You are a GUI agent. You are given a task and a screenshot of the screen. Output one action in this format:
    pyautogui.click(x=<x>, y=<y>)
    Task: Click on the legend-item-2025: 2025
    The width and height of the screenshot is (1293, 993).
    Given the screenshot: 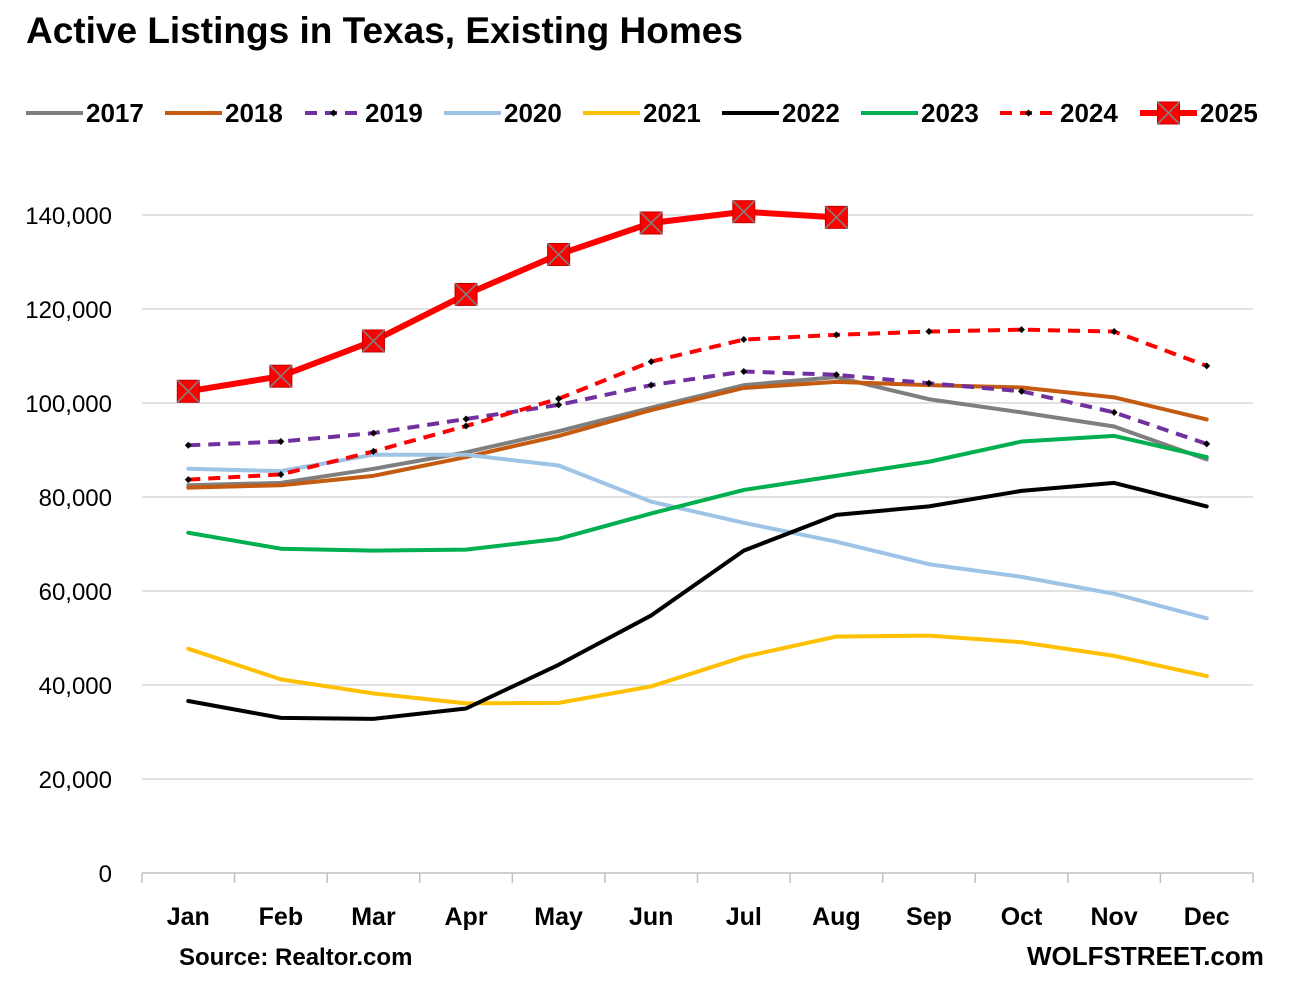 What is the action you would take?
    pyautogui.click(x=1199, y=113)
    